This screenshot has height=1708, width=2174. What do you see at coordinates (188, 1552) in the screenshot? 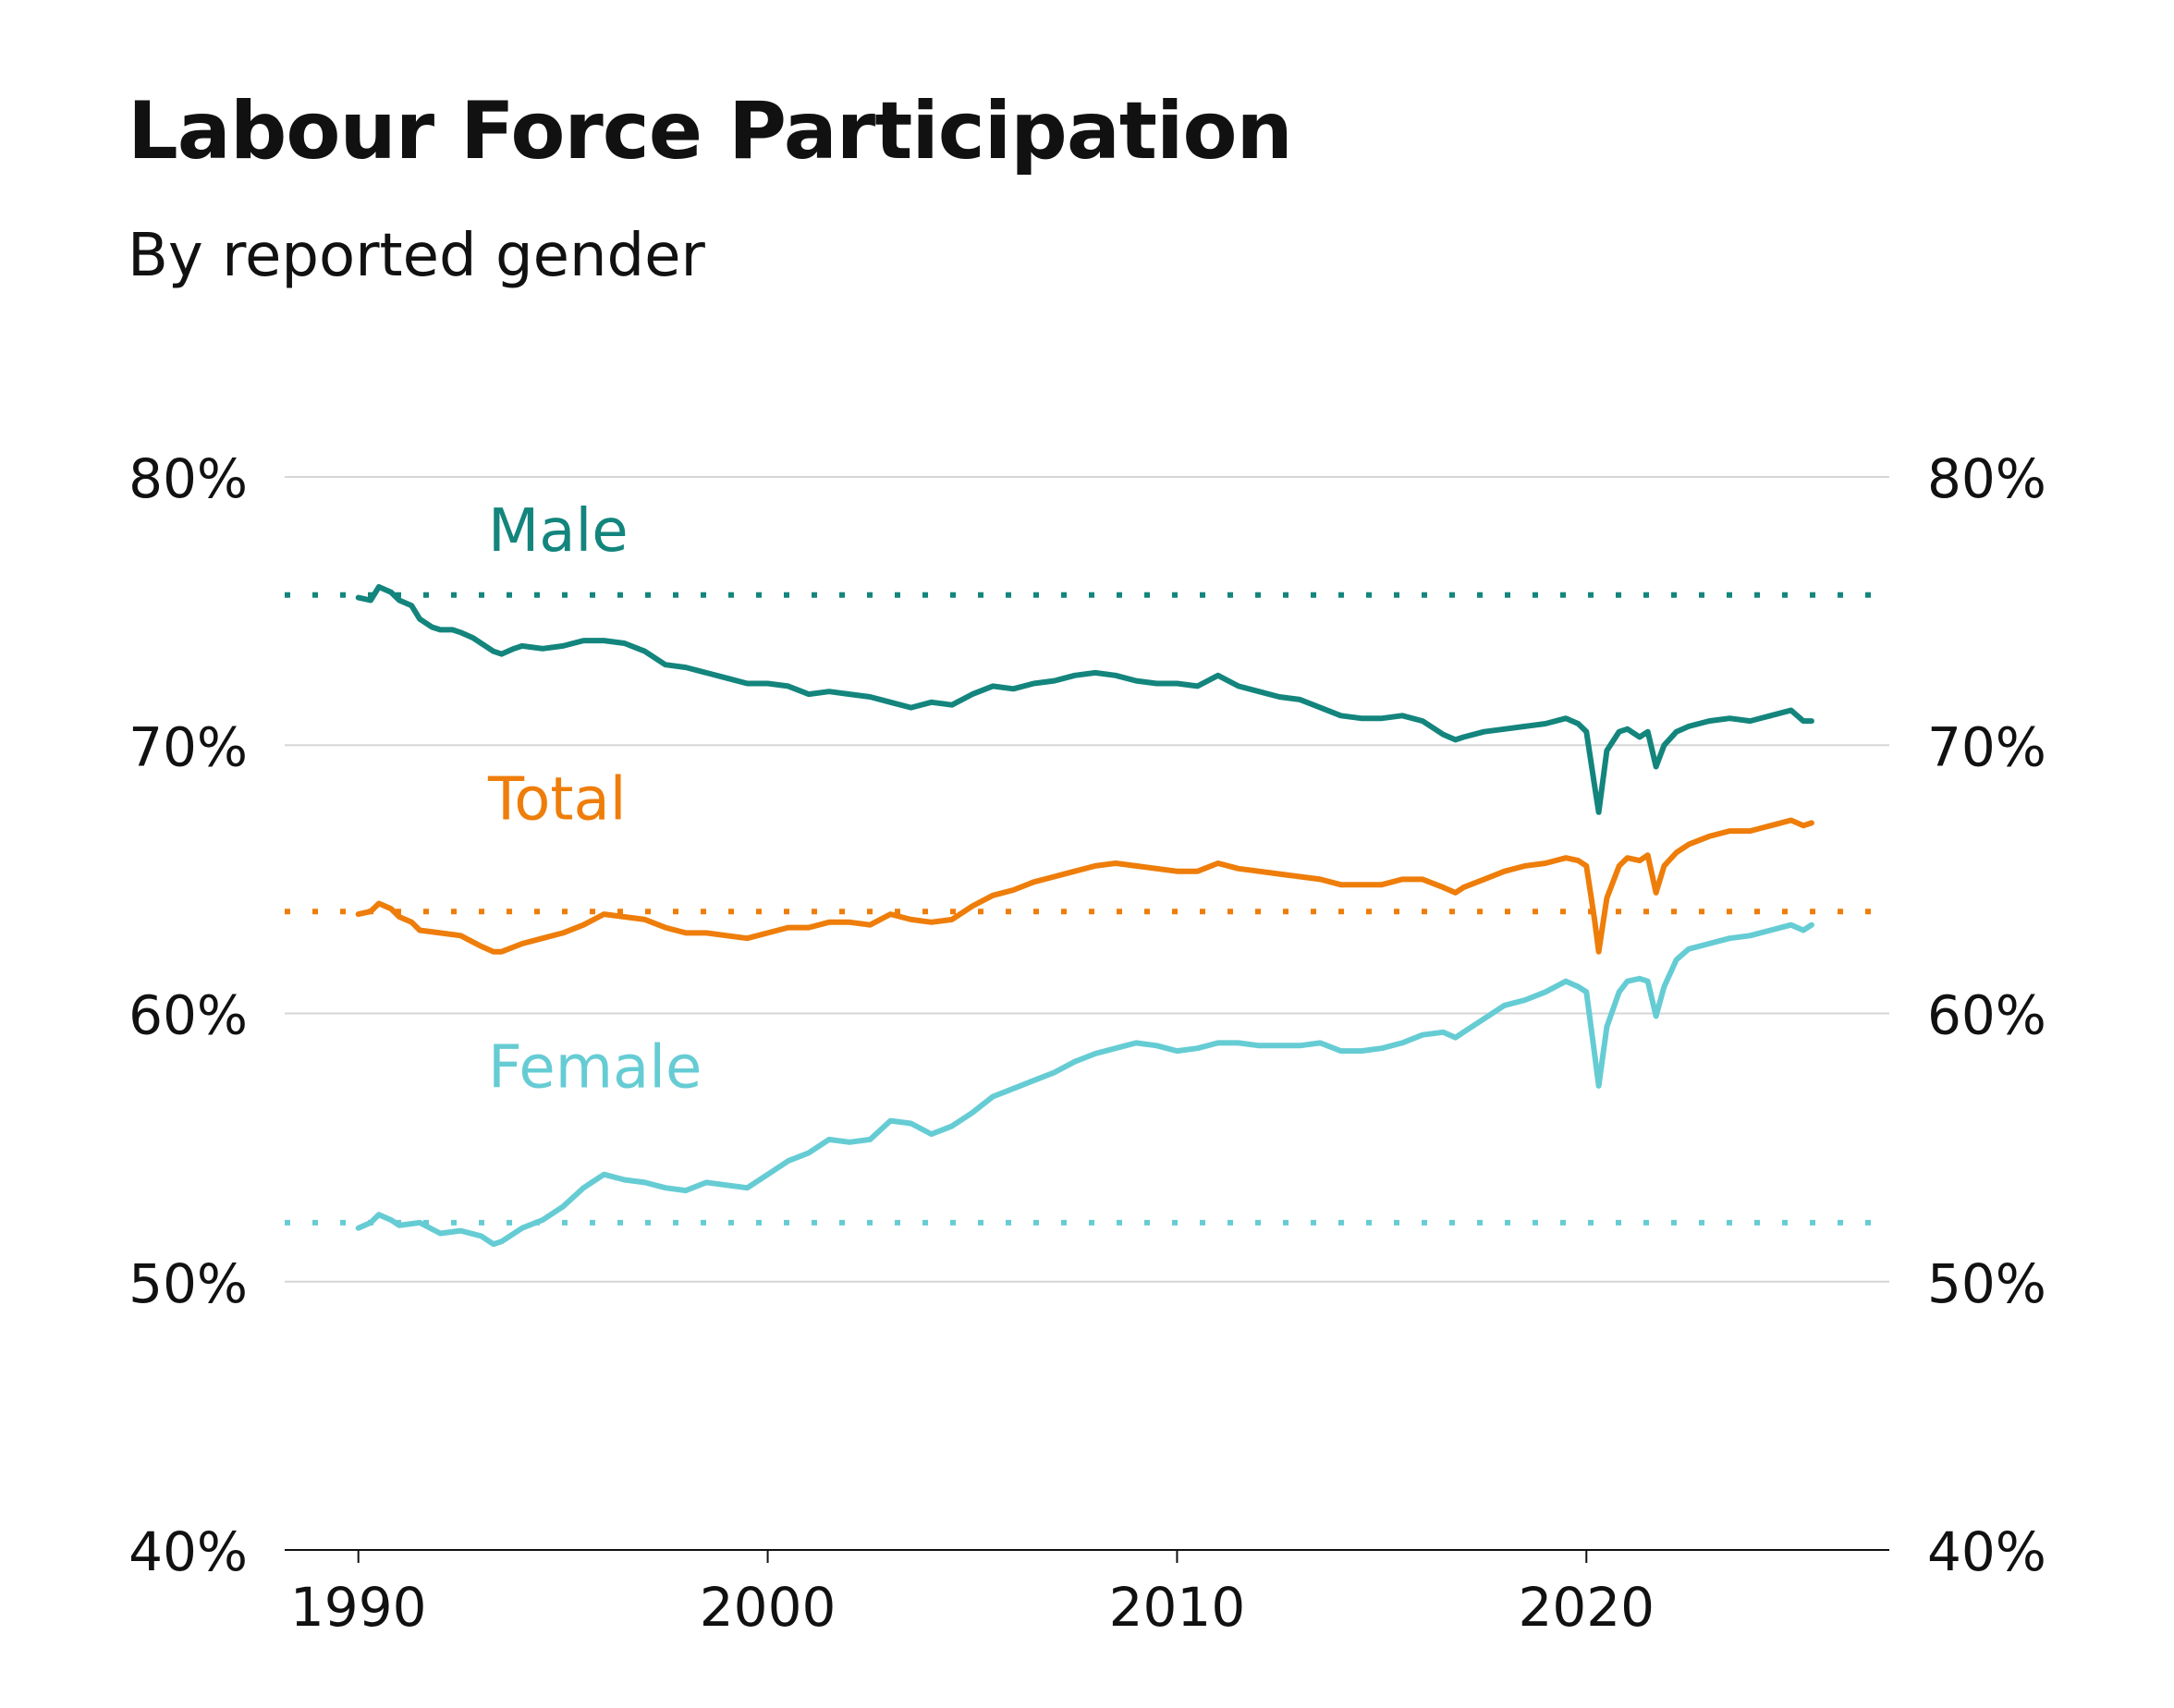
I see `y-tick-label-left: 40%` at bounding box center [188, 1552].